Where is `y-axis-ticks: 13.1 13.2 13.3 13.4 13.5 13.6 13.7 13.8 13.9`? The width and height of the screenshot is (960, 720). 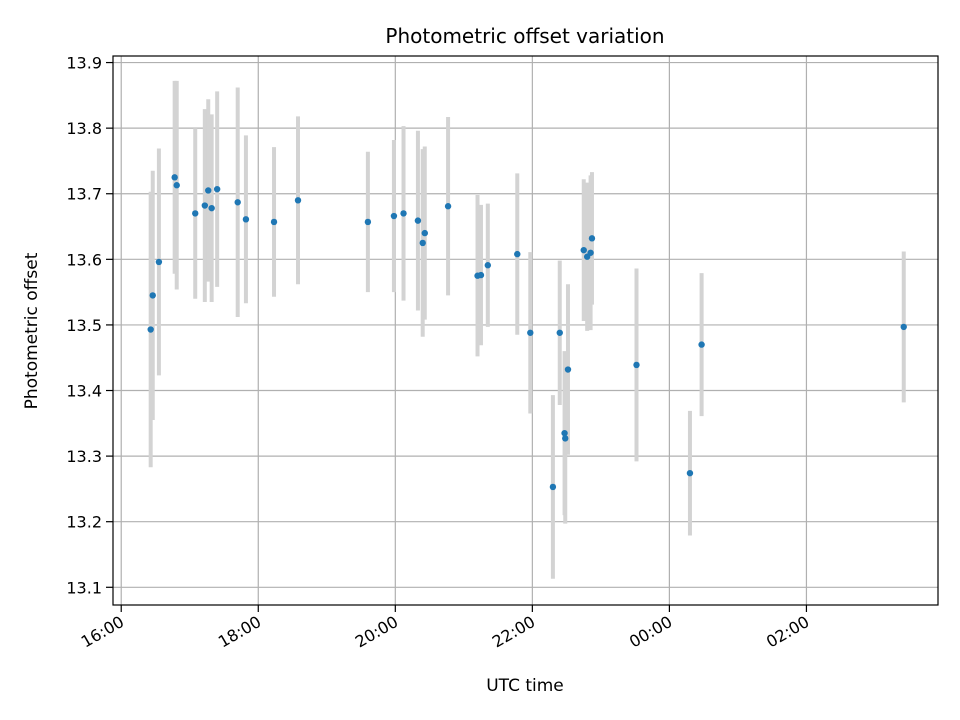 y-axis-ticks: 13.1 13.2 13.3 13.4 13.5 13.6 13.7 13.8 13.9 is located at coordinates (89, 325).